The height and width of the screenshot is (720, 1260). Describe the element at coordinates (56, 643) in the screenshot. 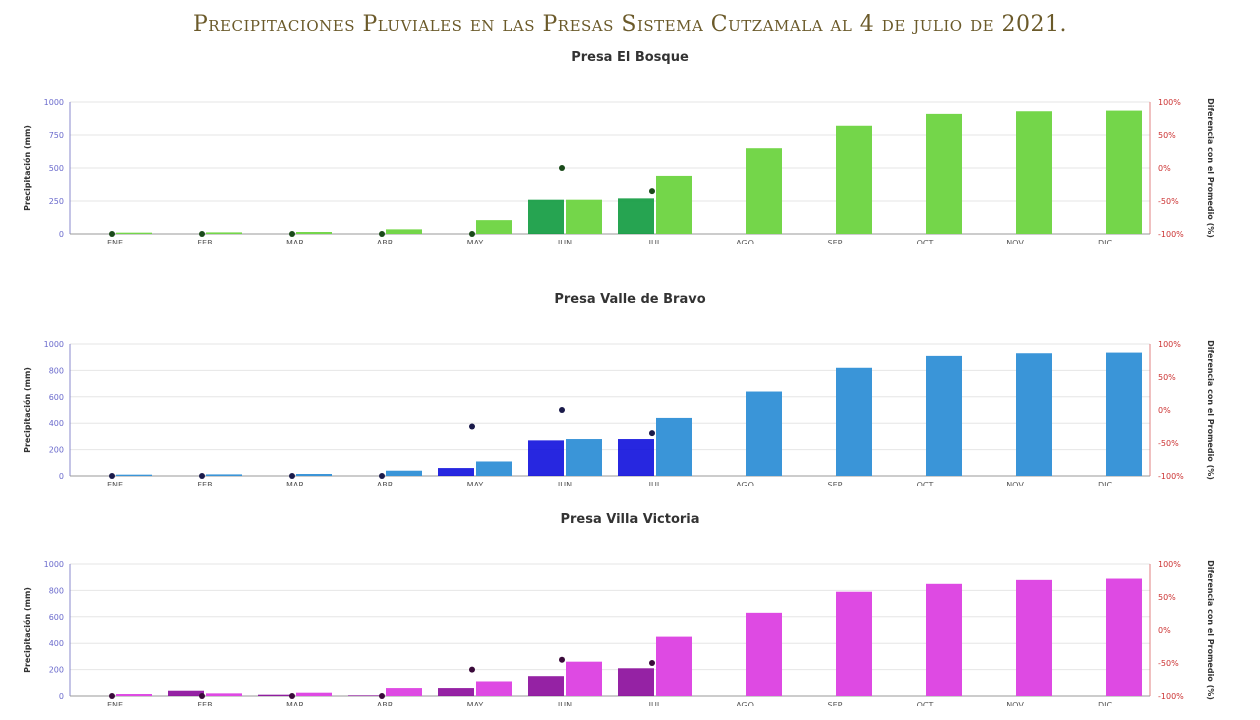

I see `y-tick-label: 400` at that location.